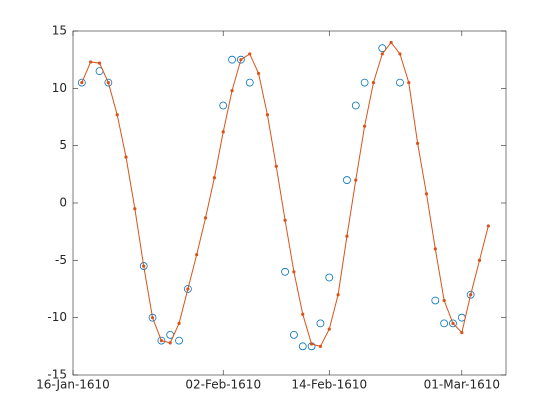  What do you see at coordinates (61, 260) in the screenshot?
I see `y-tick-label: -5` at bounding box center [61, 260].